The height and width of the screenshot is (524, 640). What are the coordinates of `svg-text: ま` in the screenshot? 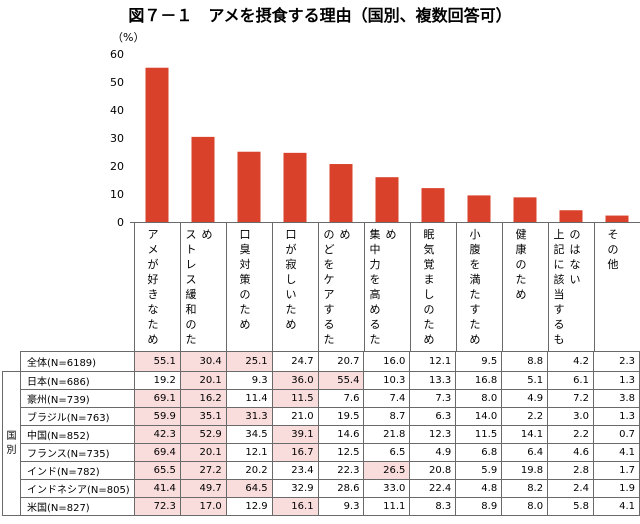 It's located at (429, 279).